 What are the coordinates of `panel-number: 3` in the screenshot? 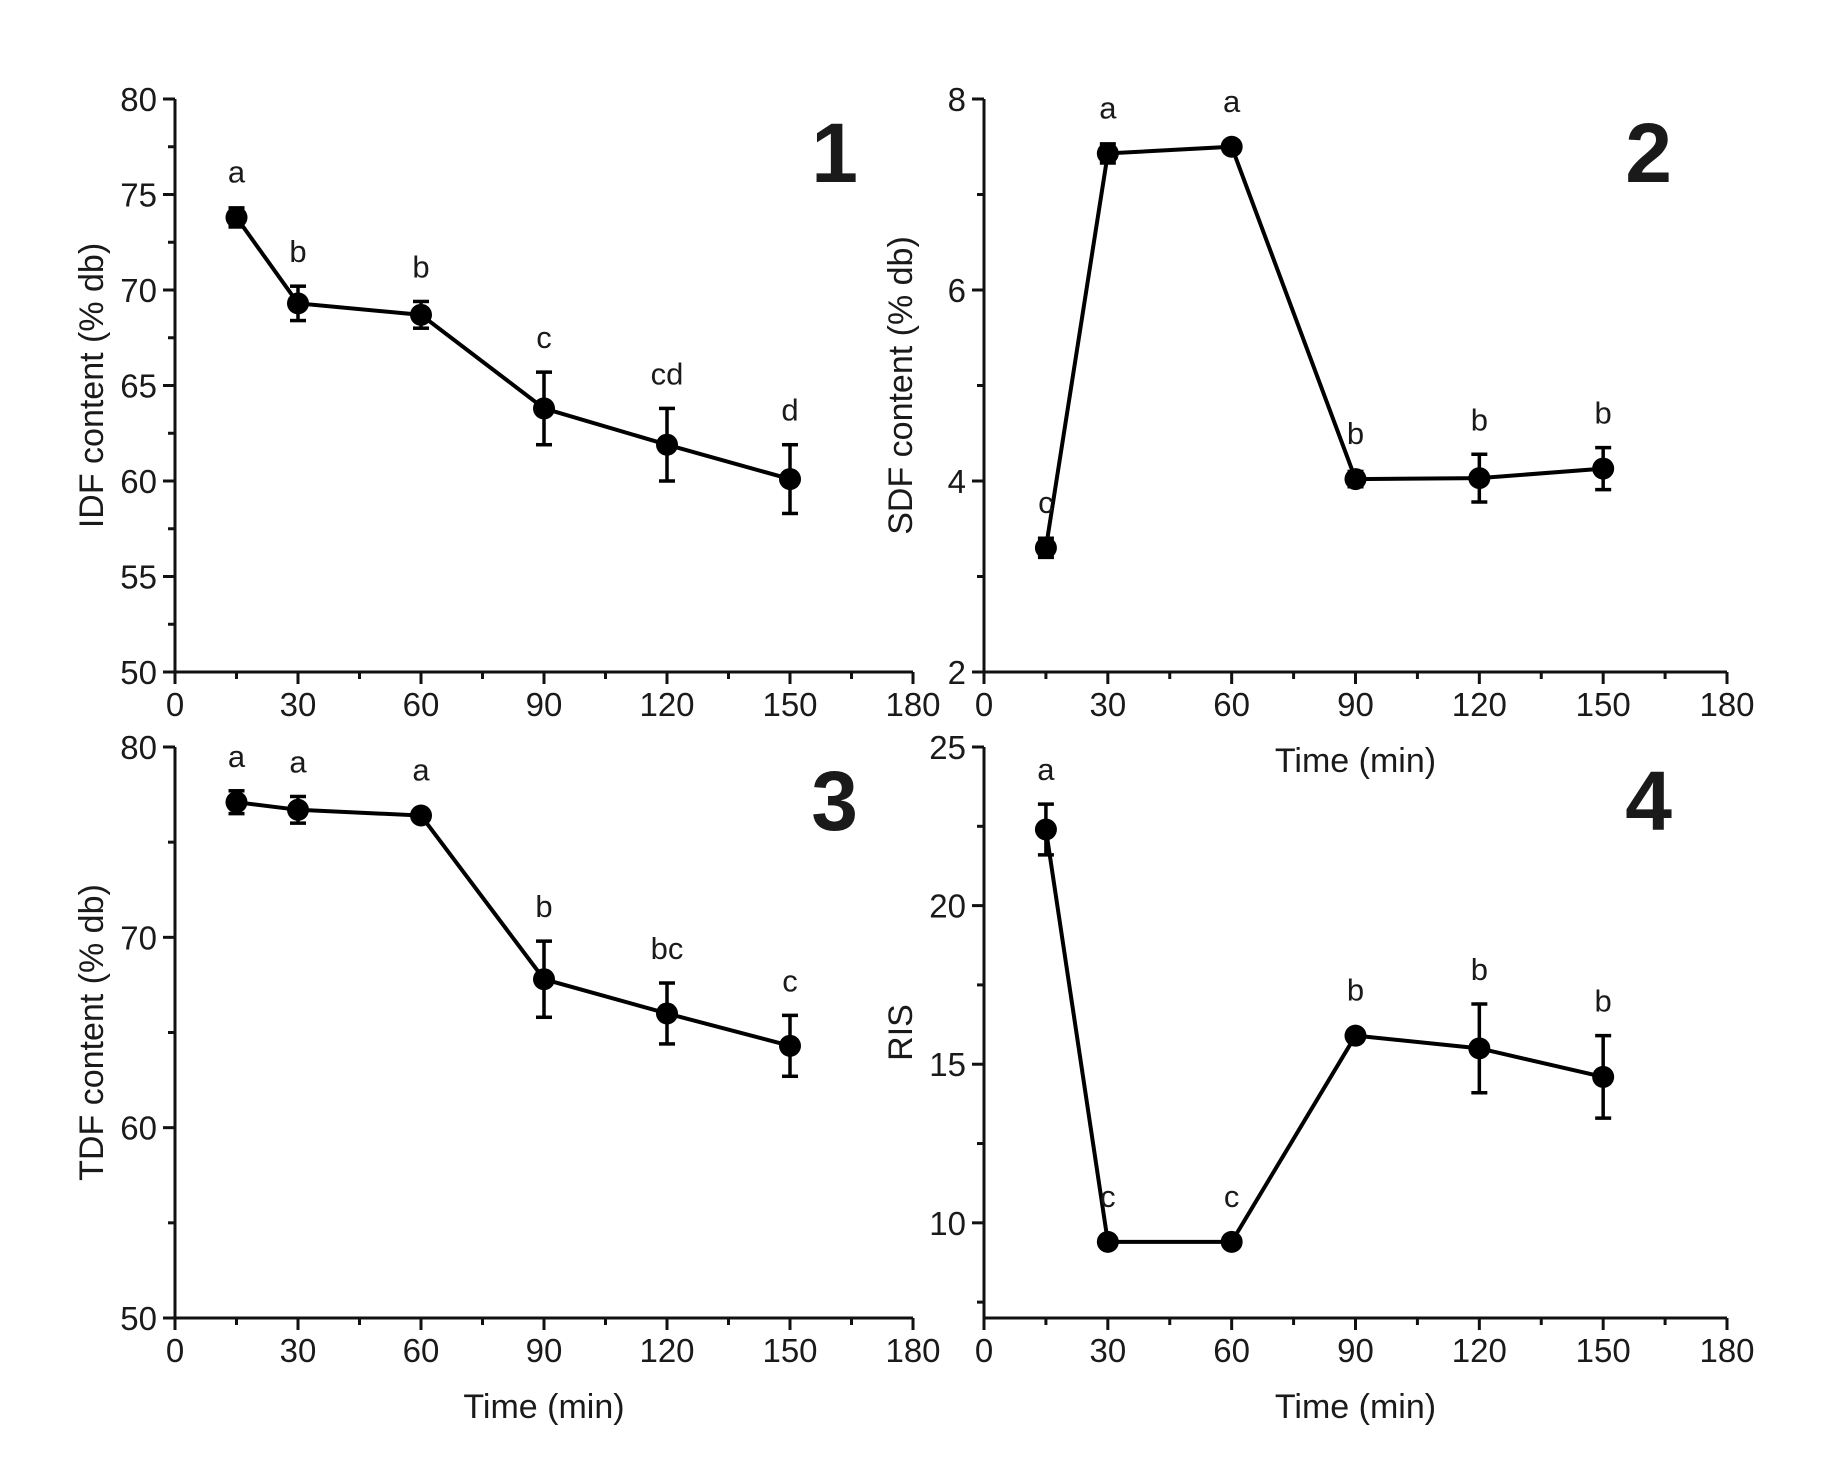 It's located at (834, 801).